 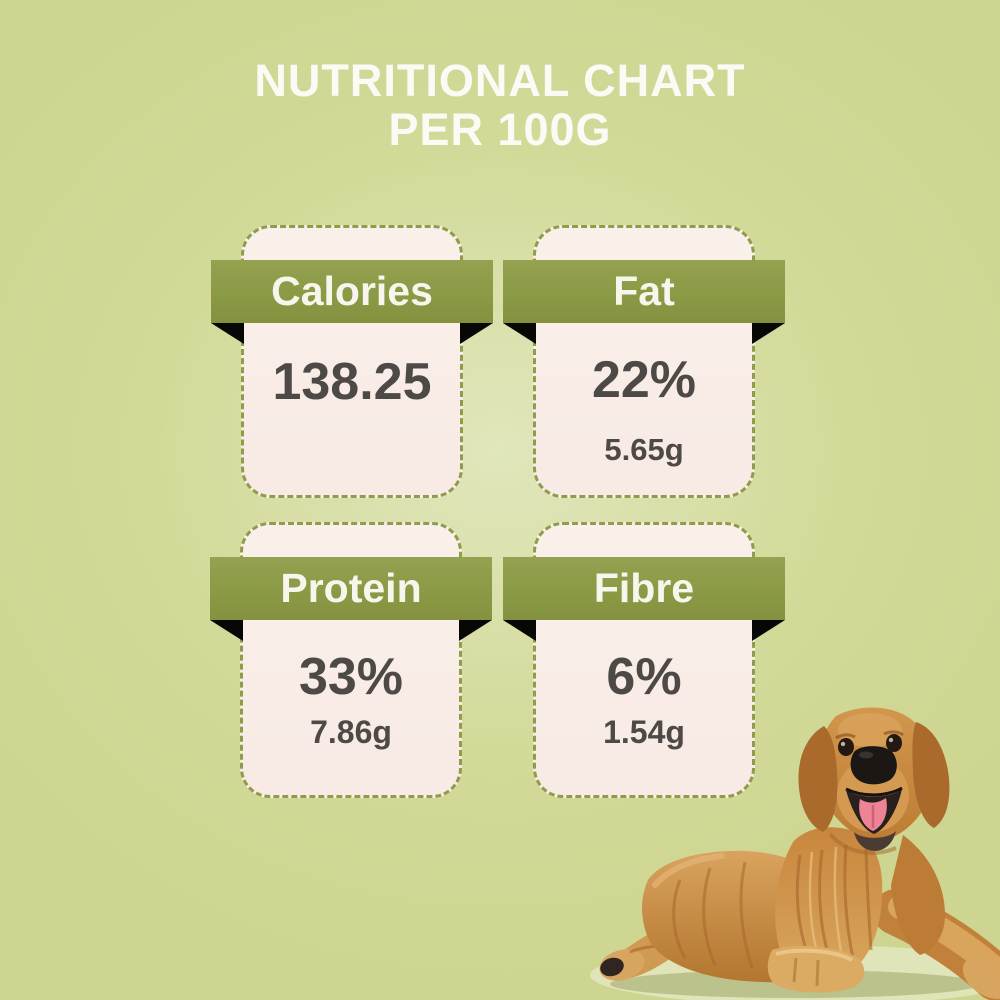 What do you see at coordinates (351, 677) in the screenshot?
I see `card-protein-value: 33%` at bounding box center [351, 677].